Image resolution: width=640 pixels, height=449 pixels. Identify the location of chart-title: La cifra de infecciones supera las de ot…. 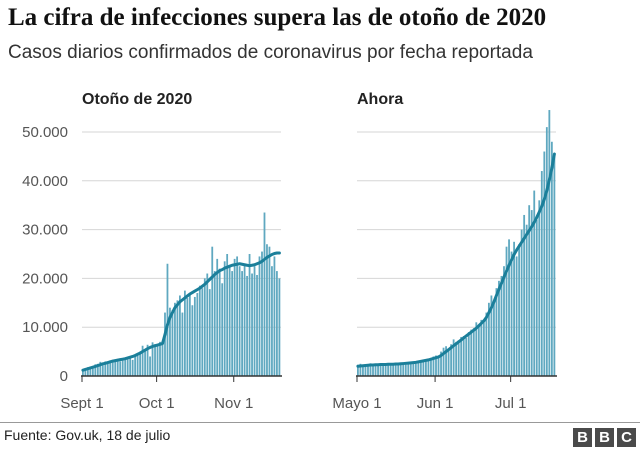
(277, 17).